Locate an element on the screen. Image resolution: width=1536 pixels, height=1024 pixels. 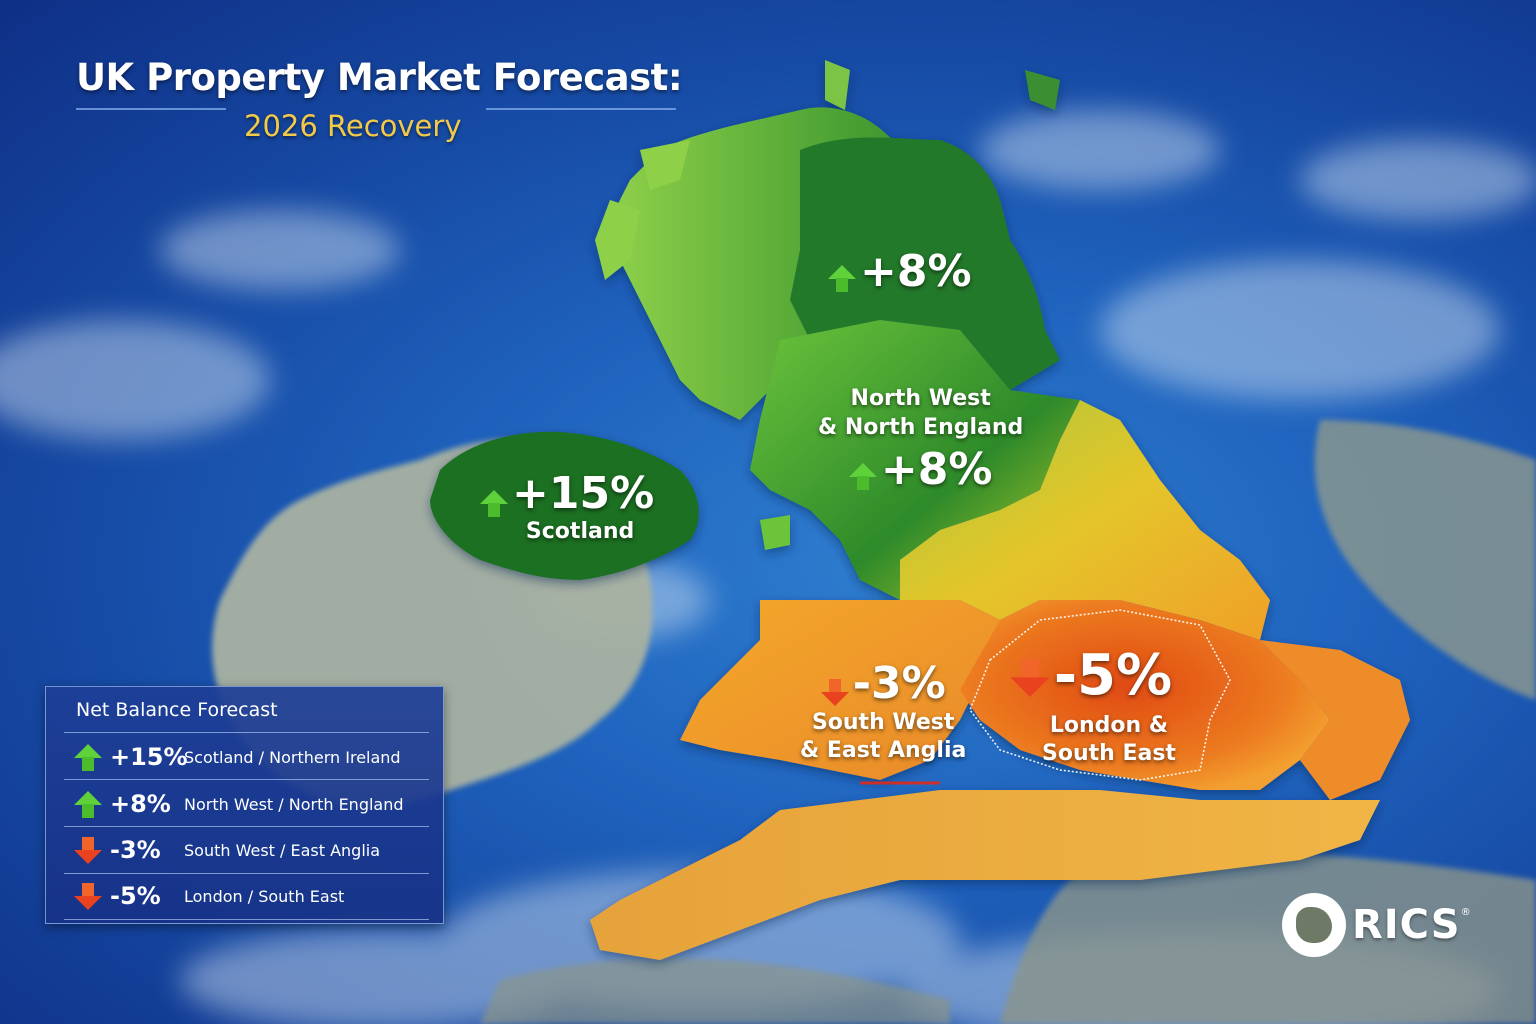
label-north-england: North West & North England +8% is located at coordinates (920, 441).